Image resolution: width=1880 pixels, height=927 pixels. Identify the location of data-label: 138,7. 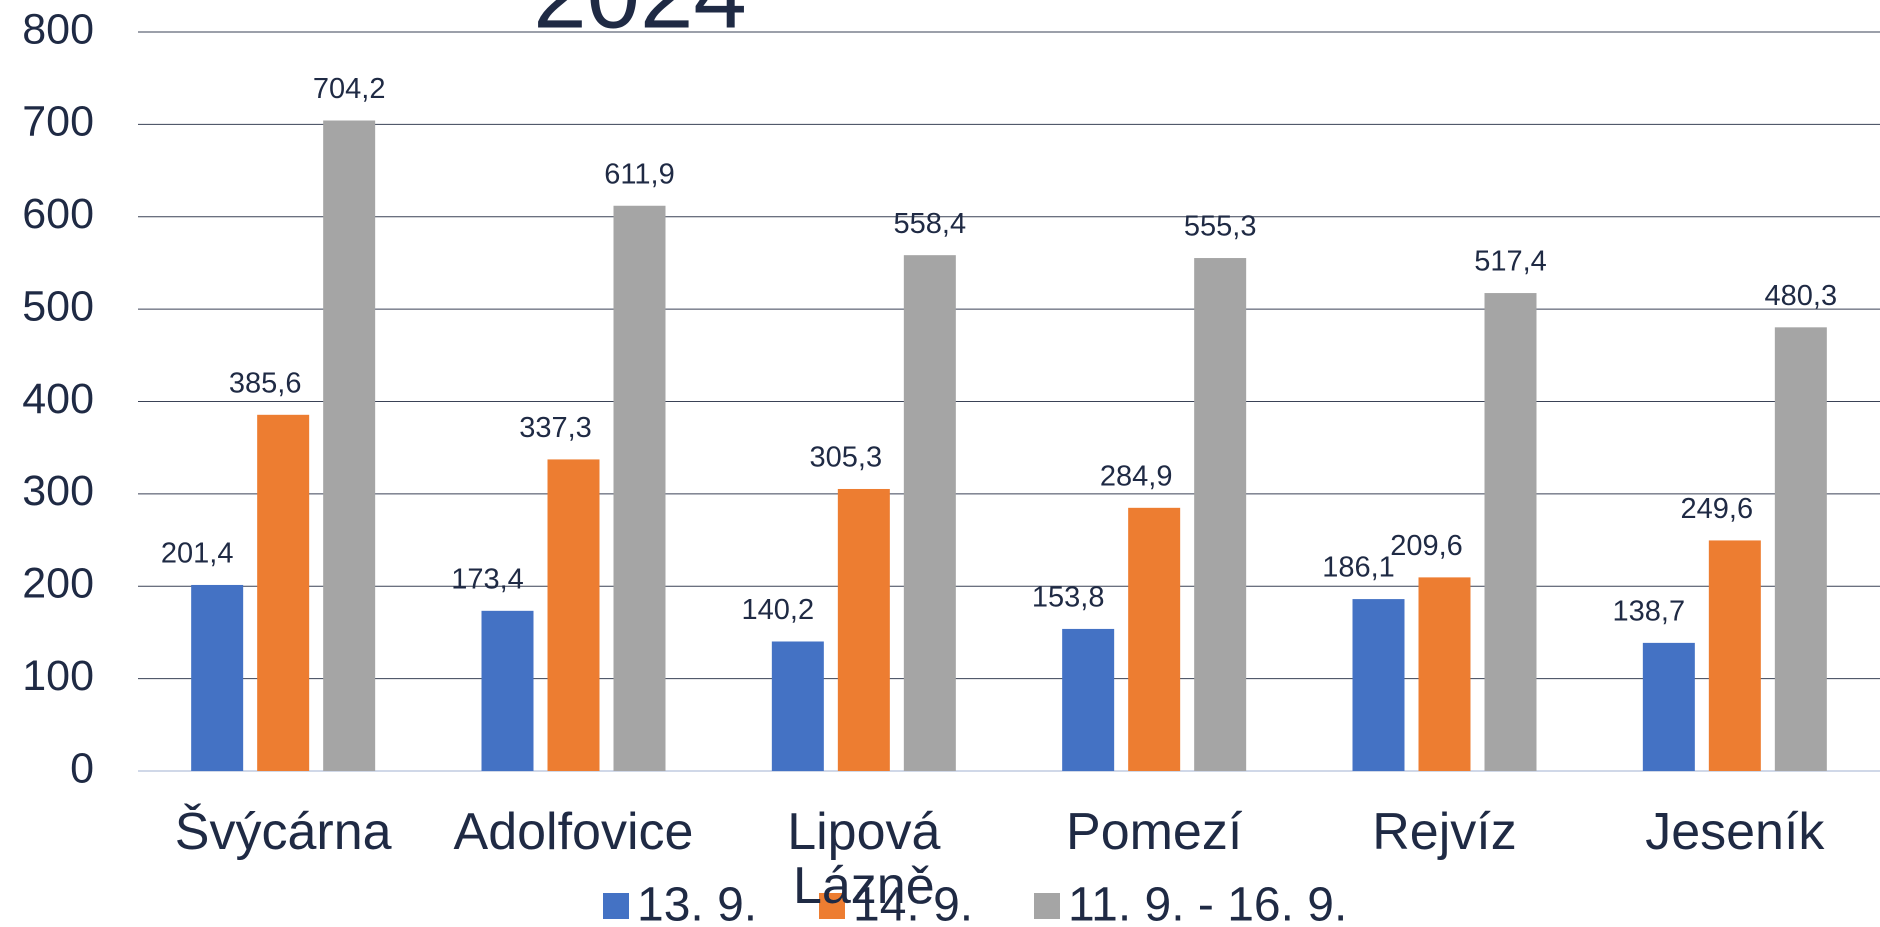
(1649, 612).